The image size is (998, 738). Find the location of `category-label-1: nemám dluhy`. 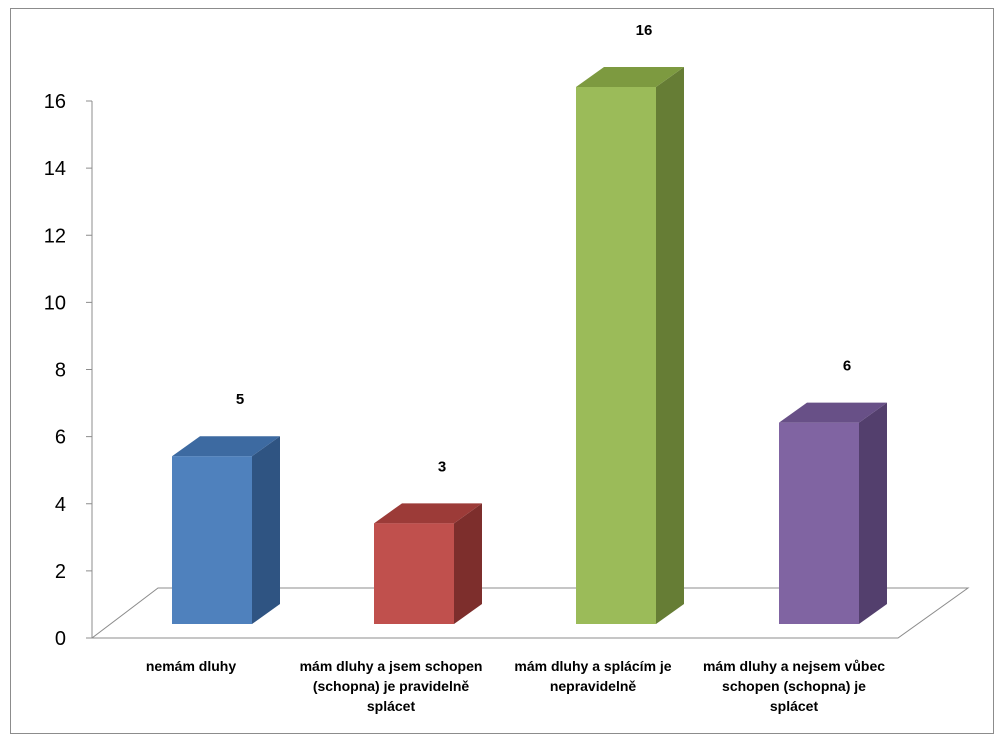

category-label-1: nemám dluhy is located at coordinates (191, 666).